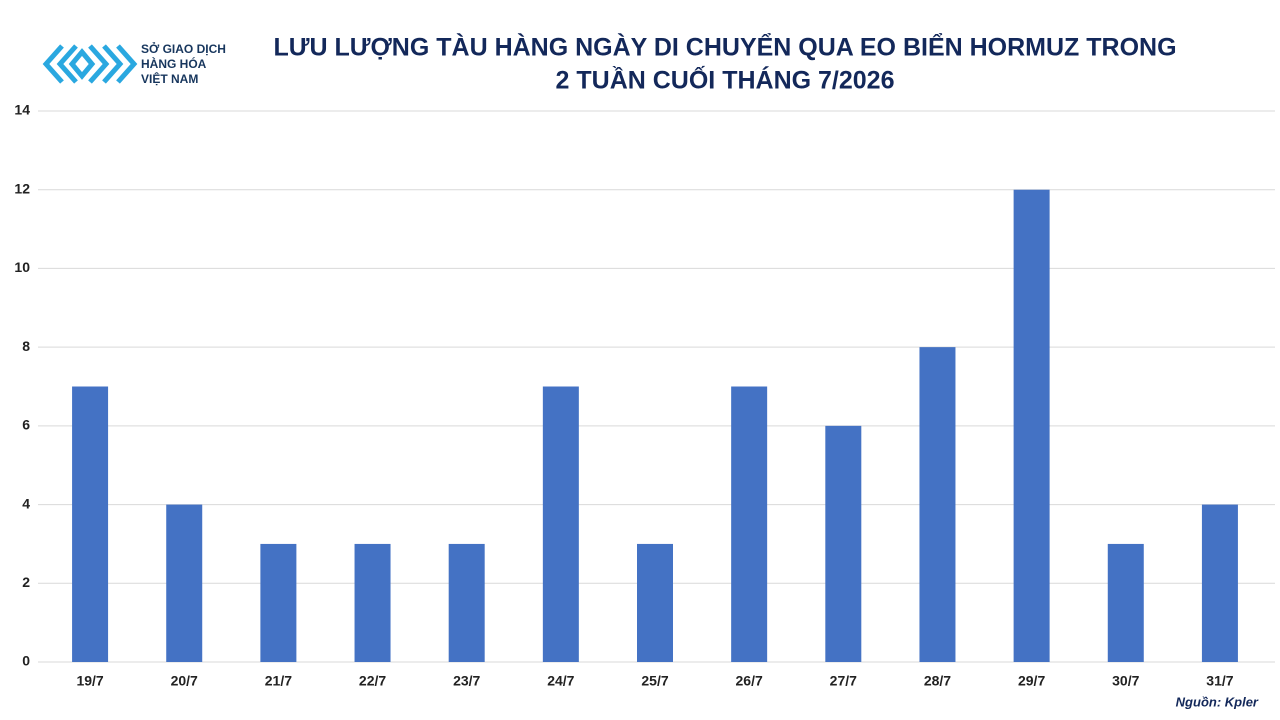 The image size is (1280, 720). I want to click on logo-diamond, so click(82, 64).